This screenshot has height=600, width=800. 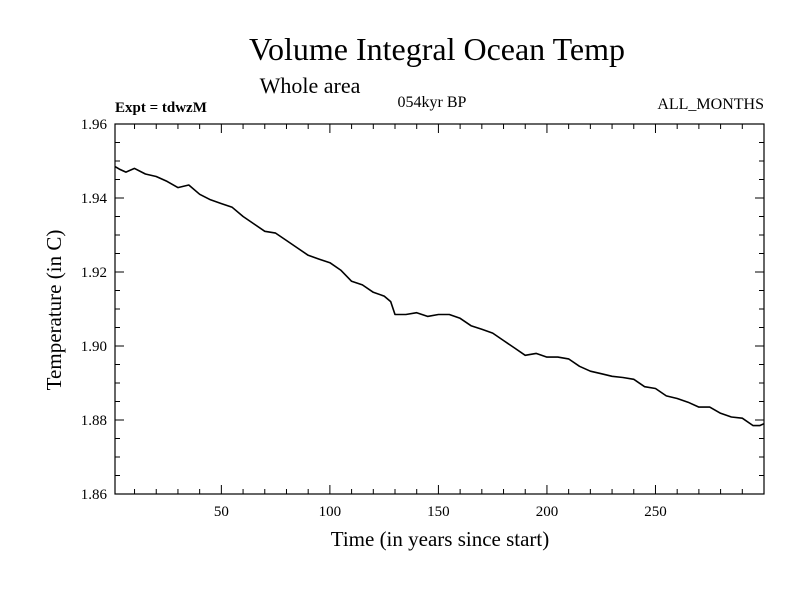 I want to click on y-tick-label: 1.90, so click(x=94, y=347).